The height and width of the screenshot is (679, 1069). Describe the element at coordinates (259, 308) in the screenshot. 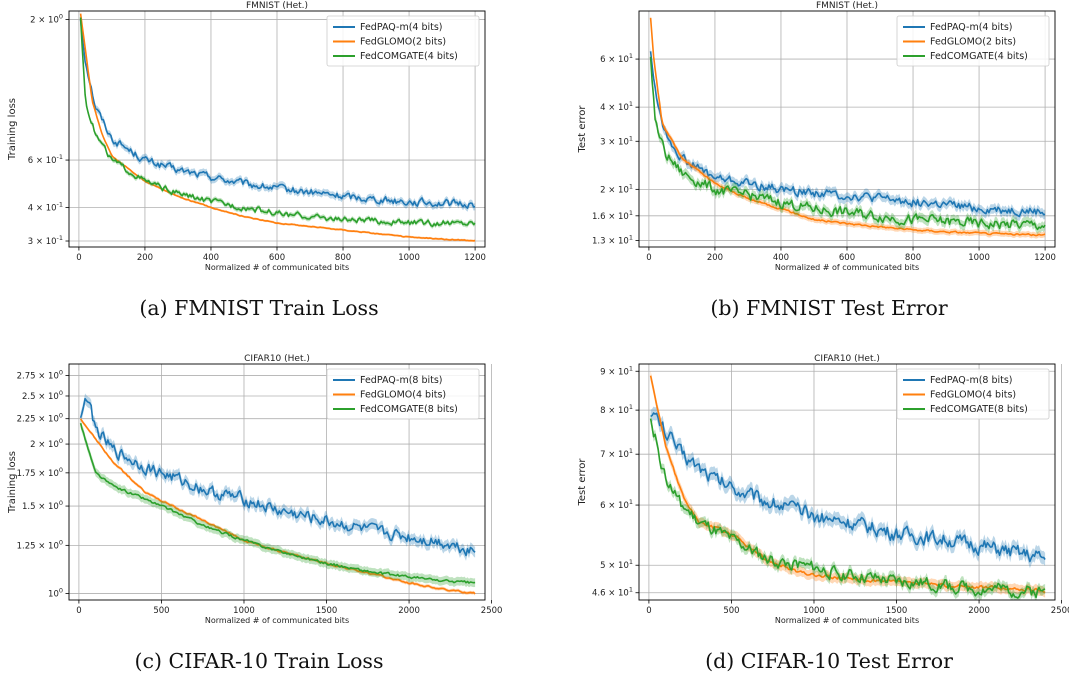

I see `caption-a: (a) FMNIST Train Loss` at that location.